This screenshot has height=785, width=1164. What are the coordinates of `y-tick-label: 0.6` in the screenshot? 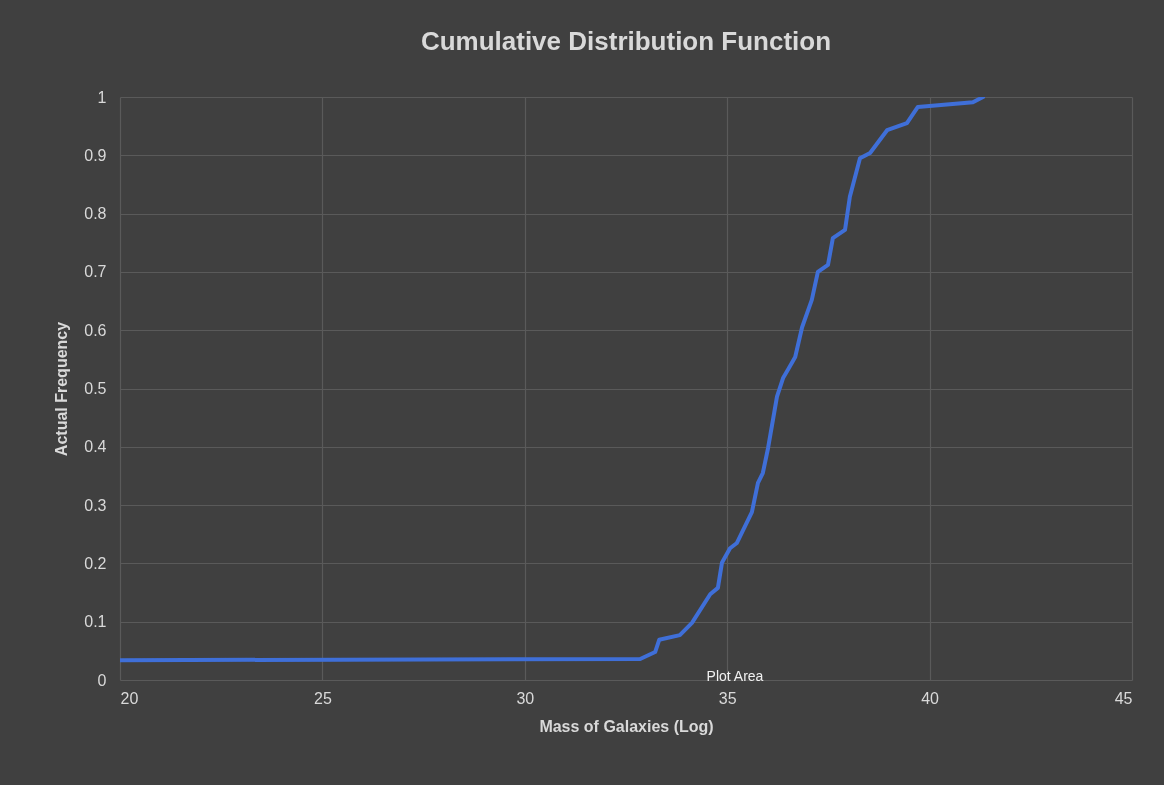 It's located at (95, 330).